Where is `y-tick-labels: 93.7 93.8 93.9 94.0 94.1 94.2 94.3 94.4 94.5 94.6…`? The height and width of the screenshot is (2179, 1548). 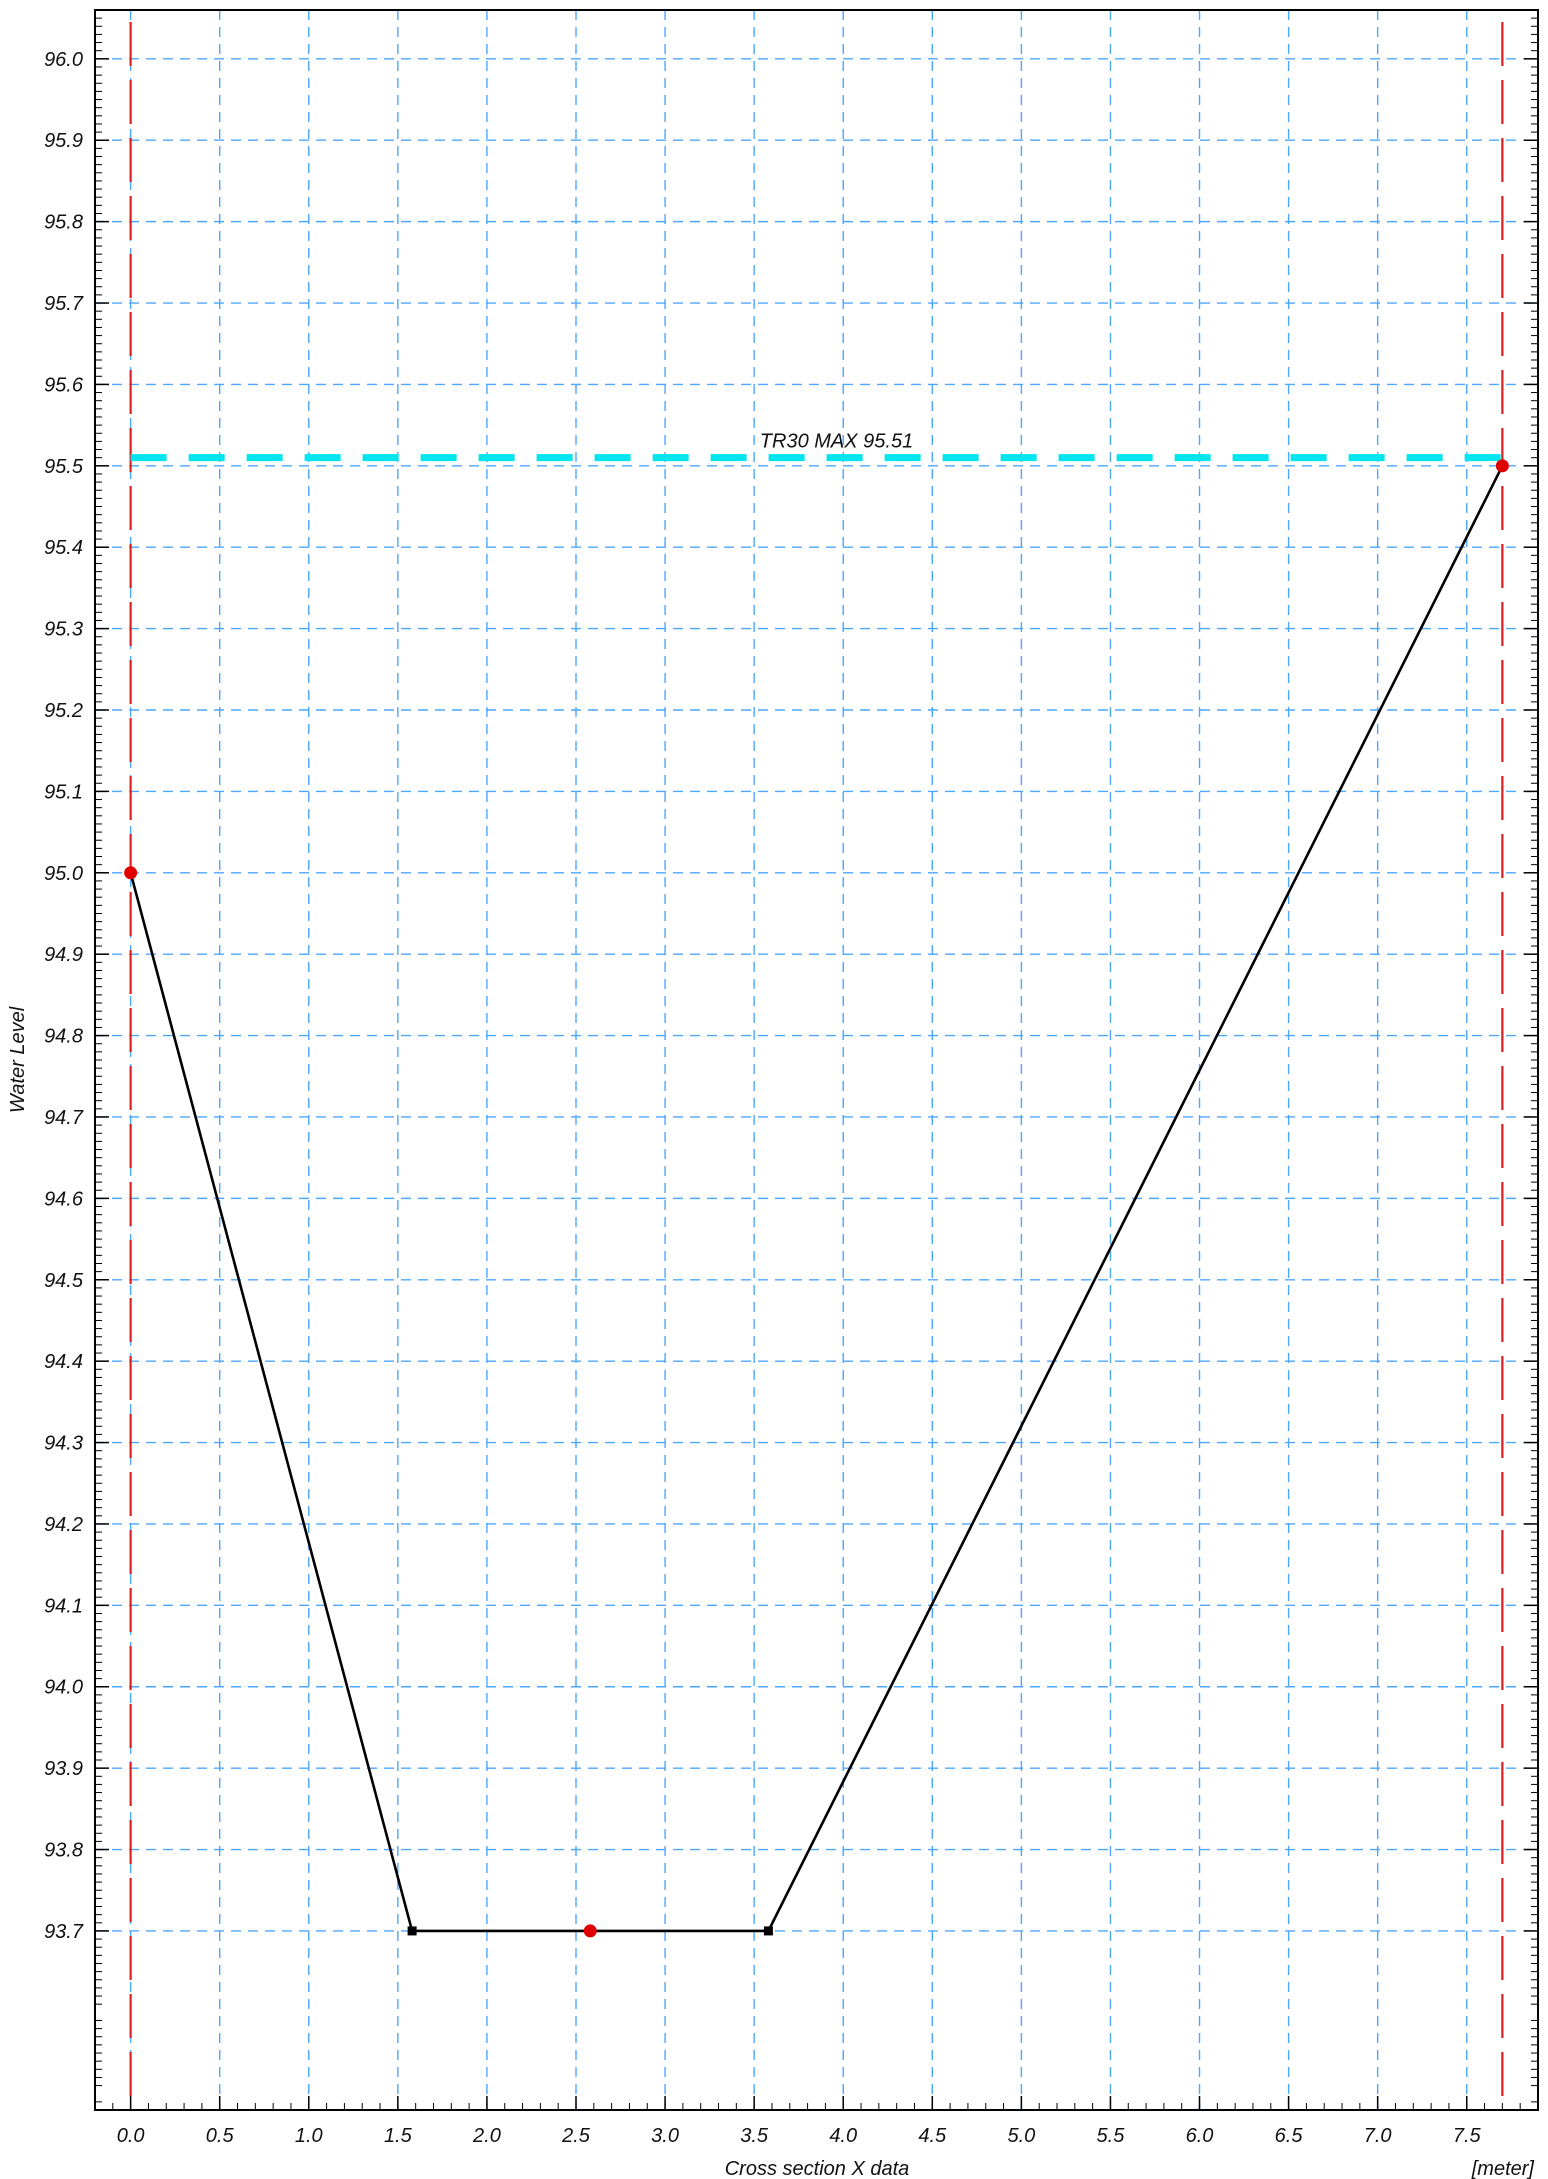 y-tick-labels: 93.7 93.8 93.9 94.0 94.1 94.2 94.3 94.4 94.5 94.6… is located at coordinates (64, 996).